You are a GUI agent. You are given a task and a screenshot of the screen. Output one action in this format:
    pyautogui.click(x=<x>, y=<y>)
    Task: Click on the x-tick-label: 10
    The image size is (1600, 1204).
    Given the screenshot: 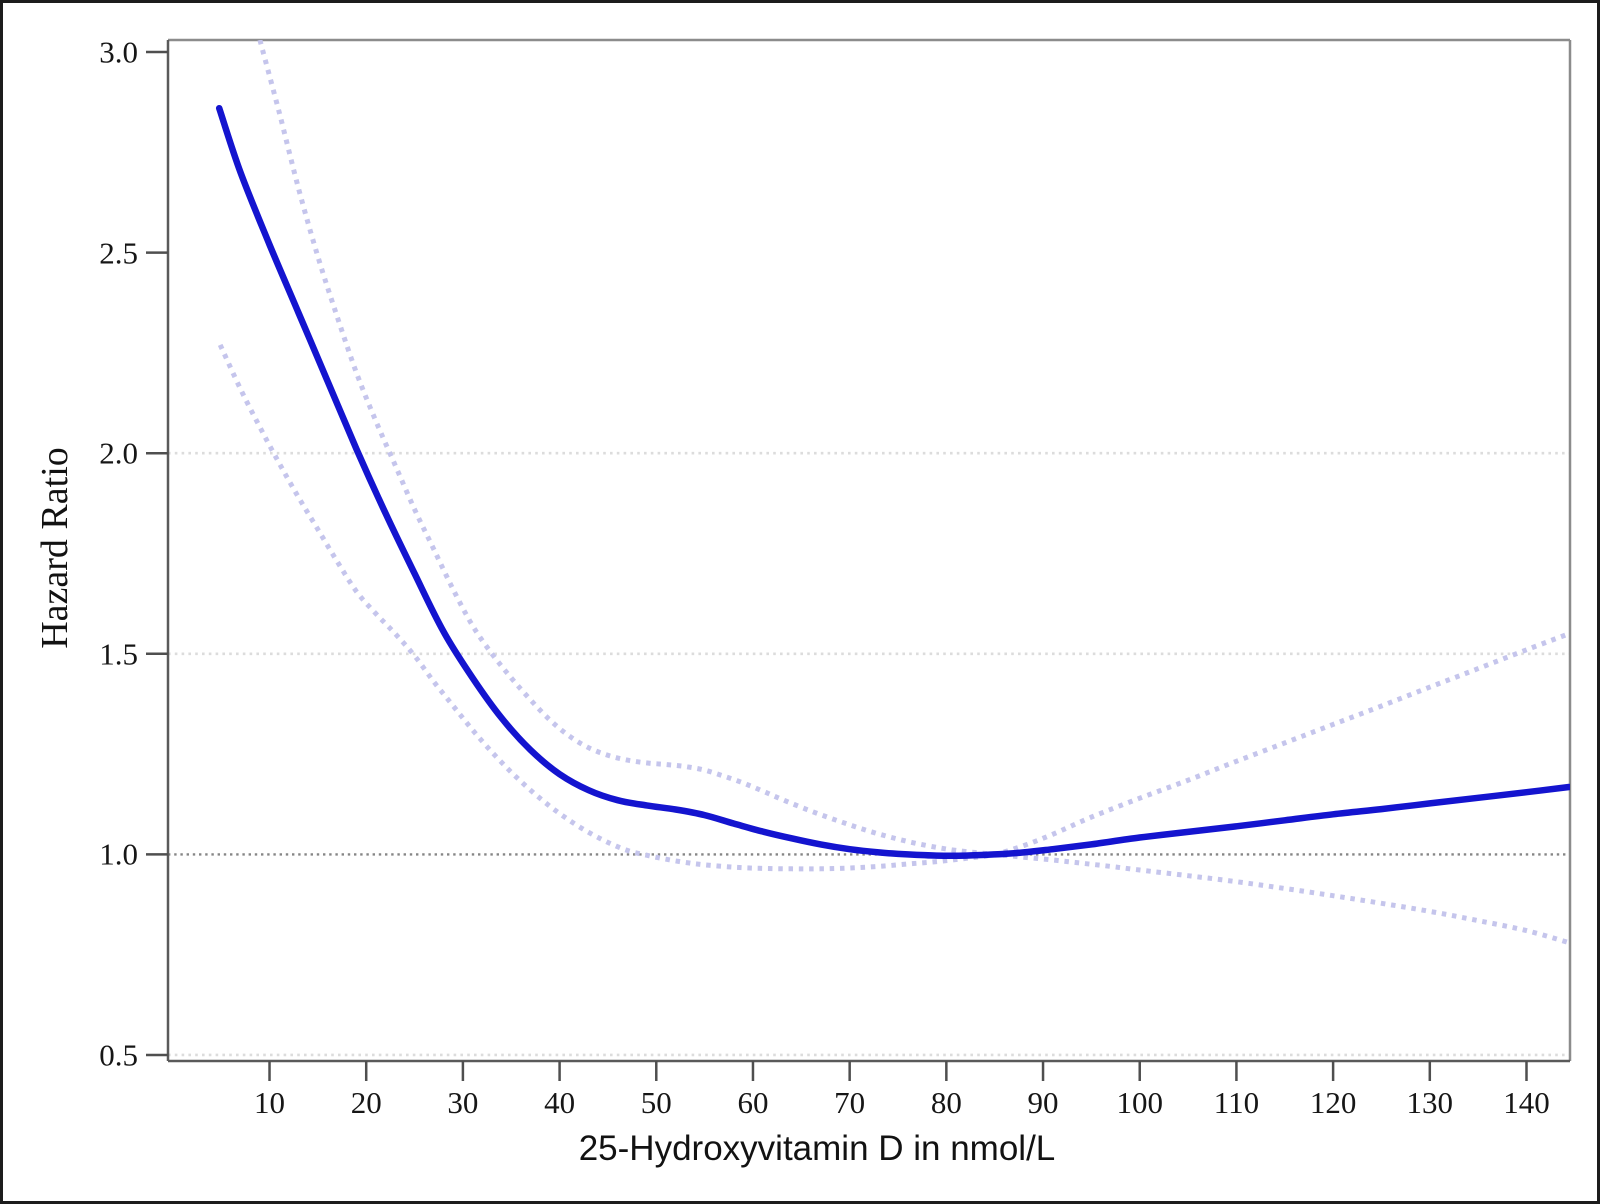 What is the action you would take?
    pyautogui.click(x=270, y=1102)
    